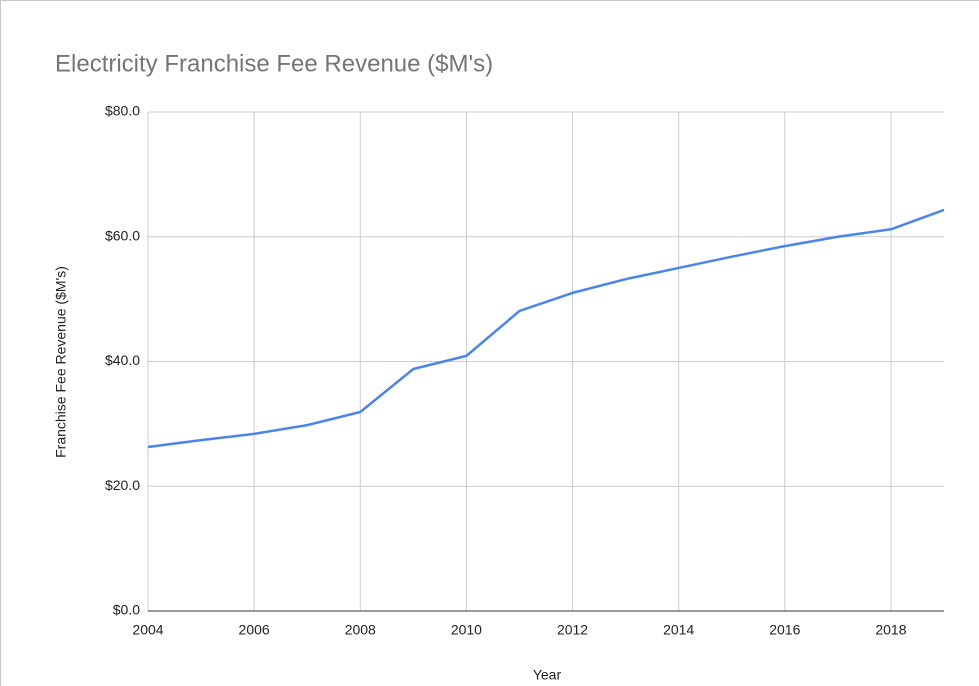 Image resolution: width=979 pixels, height=686 pixels. Describe the element at coordinates (122, 360) in the screenshot. I see `y-tick-label: $40.0` at that location.